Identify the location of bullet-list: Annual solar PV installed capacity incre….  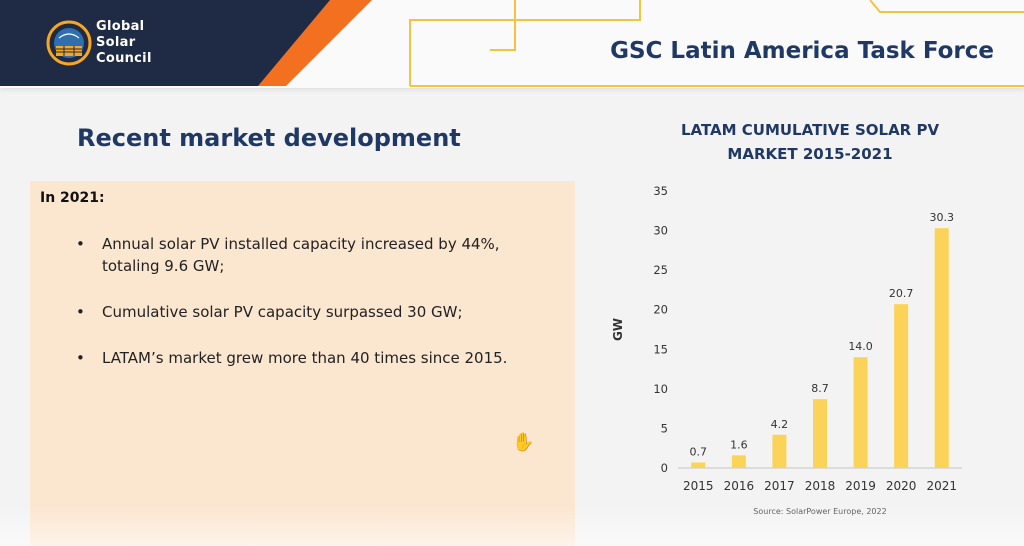
(311, 313).